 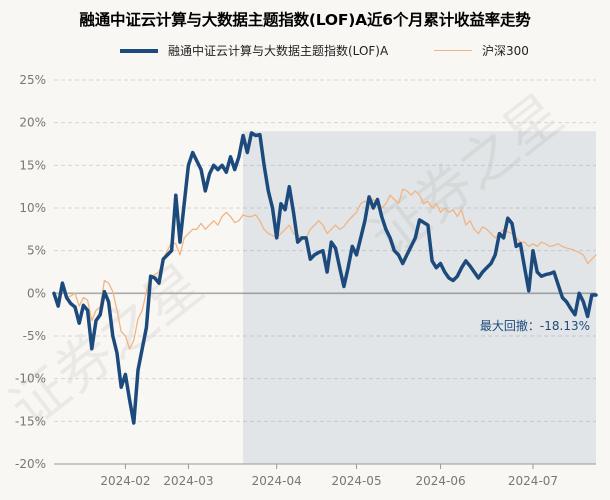 What do you see at coordinates (188, 481) in the screenshot?
I see `x-tick-label: 2024-03` at bounding box center [188, 481].